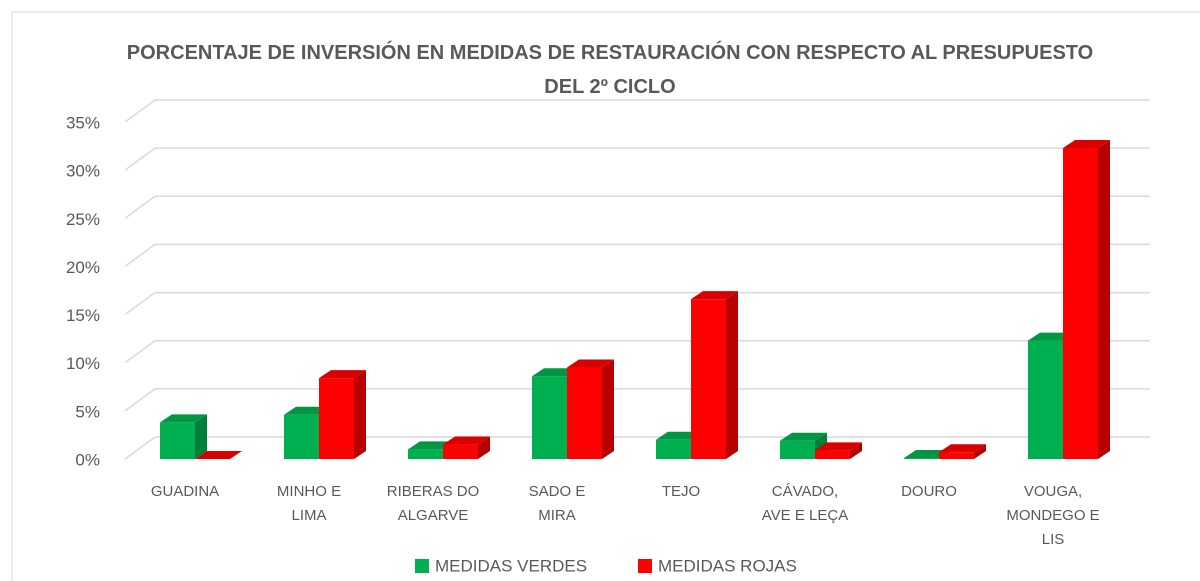 The image size is (1200, 581). What do you see at coordinates (511, 565) in the screenshot?
I see `legend-label: MEDIDAS VERDES` at bounding box center [511, 565].